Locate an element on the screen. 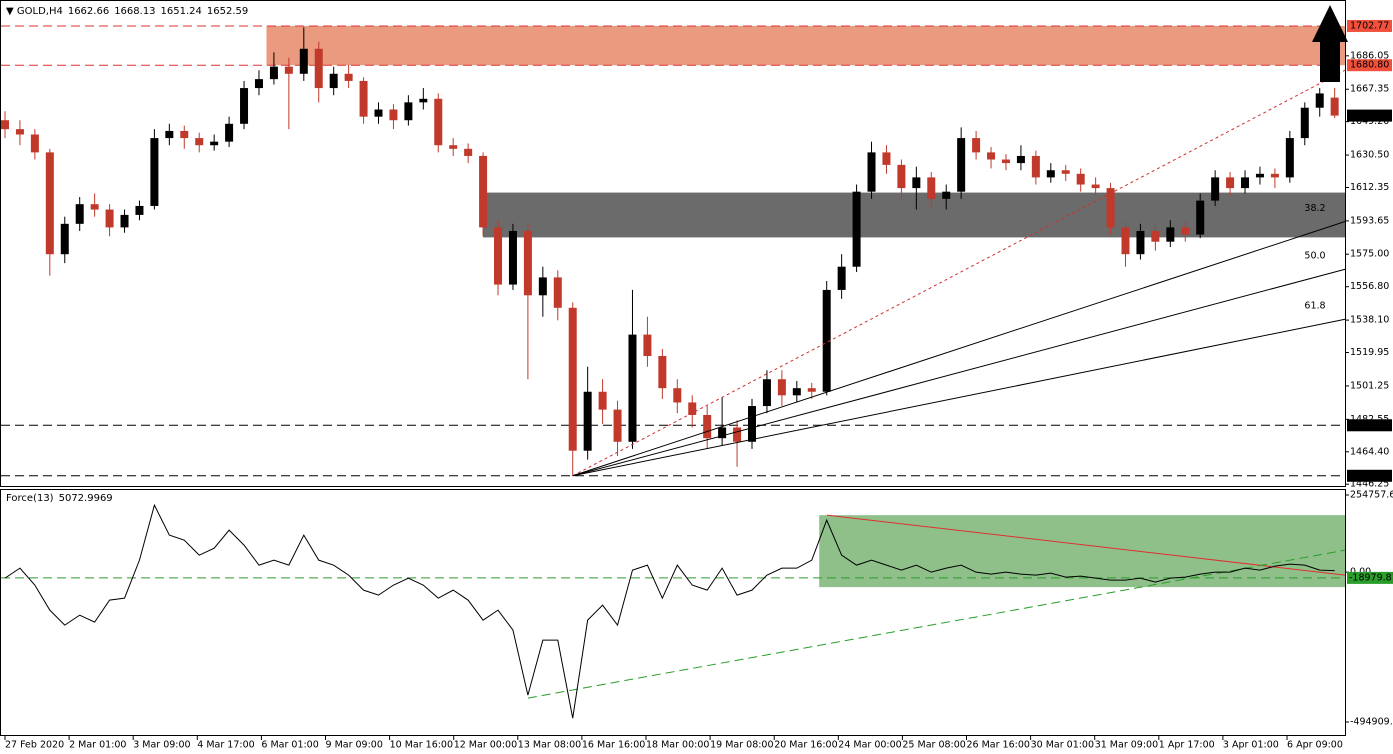 The image size is (1393, 754). x-tick-label: 24 Mar 00:00 is located at coordinates (869, 745).